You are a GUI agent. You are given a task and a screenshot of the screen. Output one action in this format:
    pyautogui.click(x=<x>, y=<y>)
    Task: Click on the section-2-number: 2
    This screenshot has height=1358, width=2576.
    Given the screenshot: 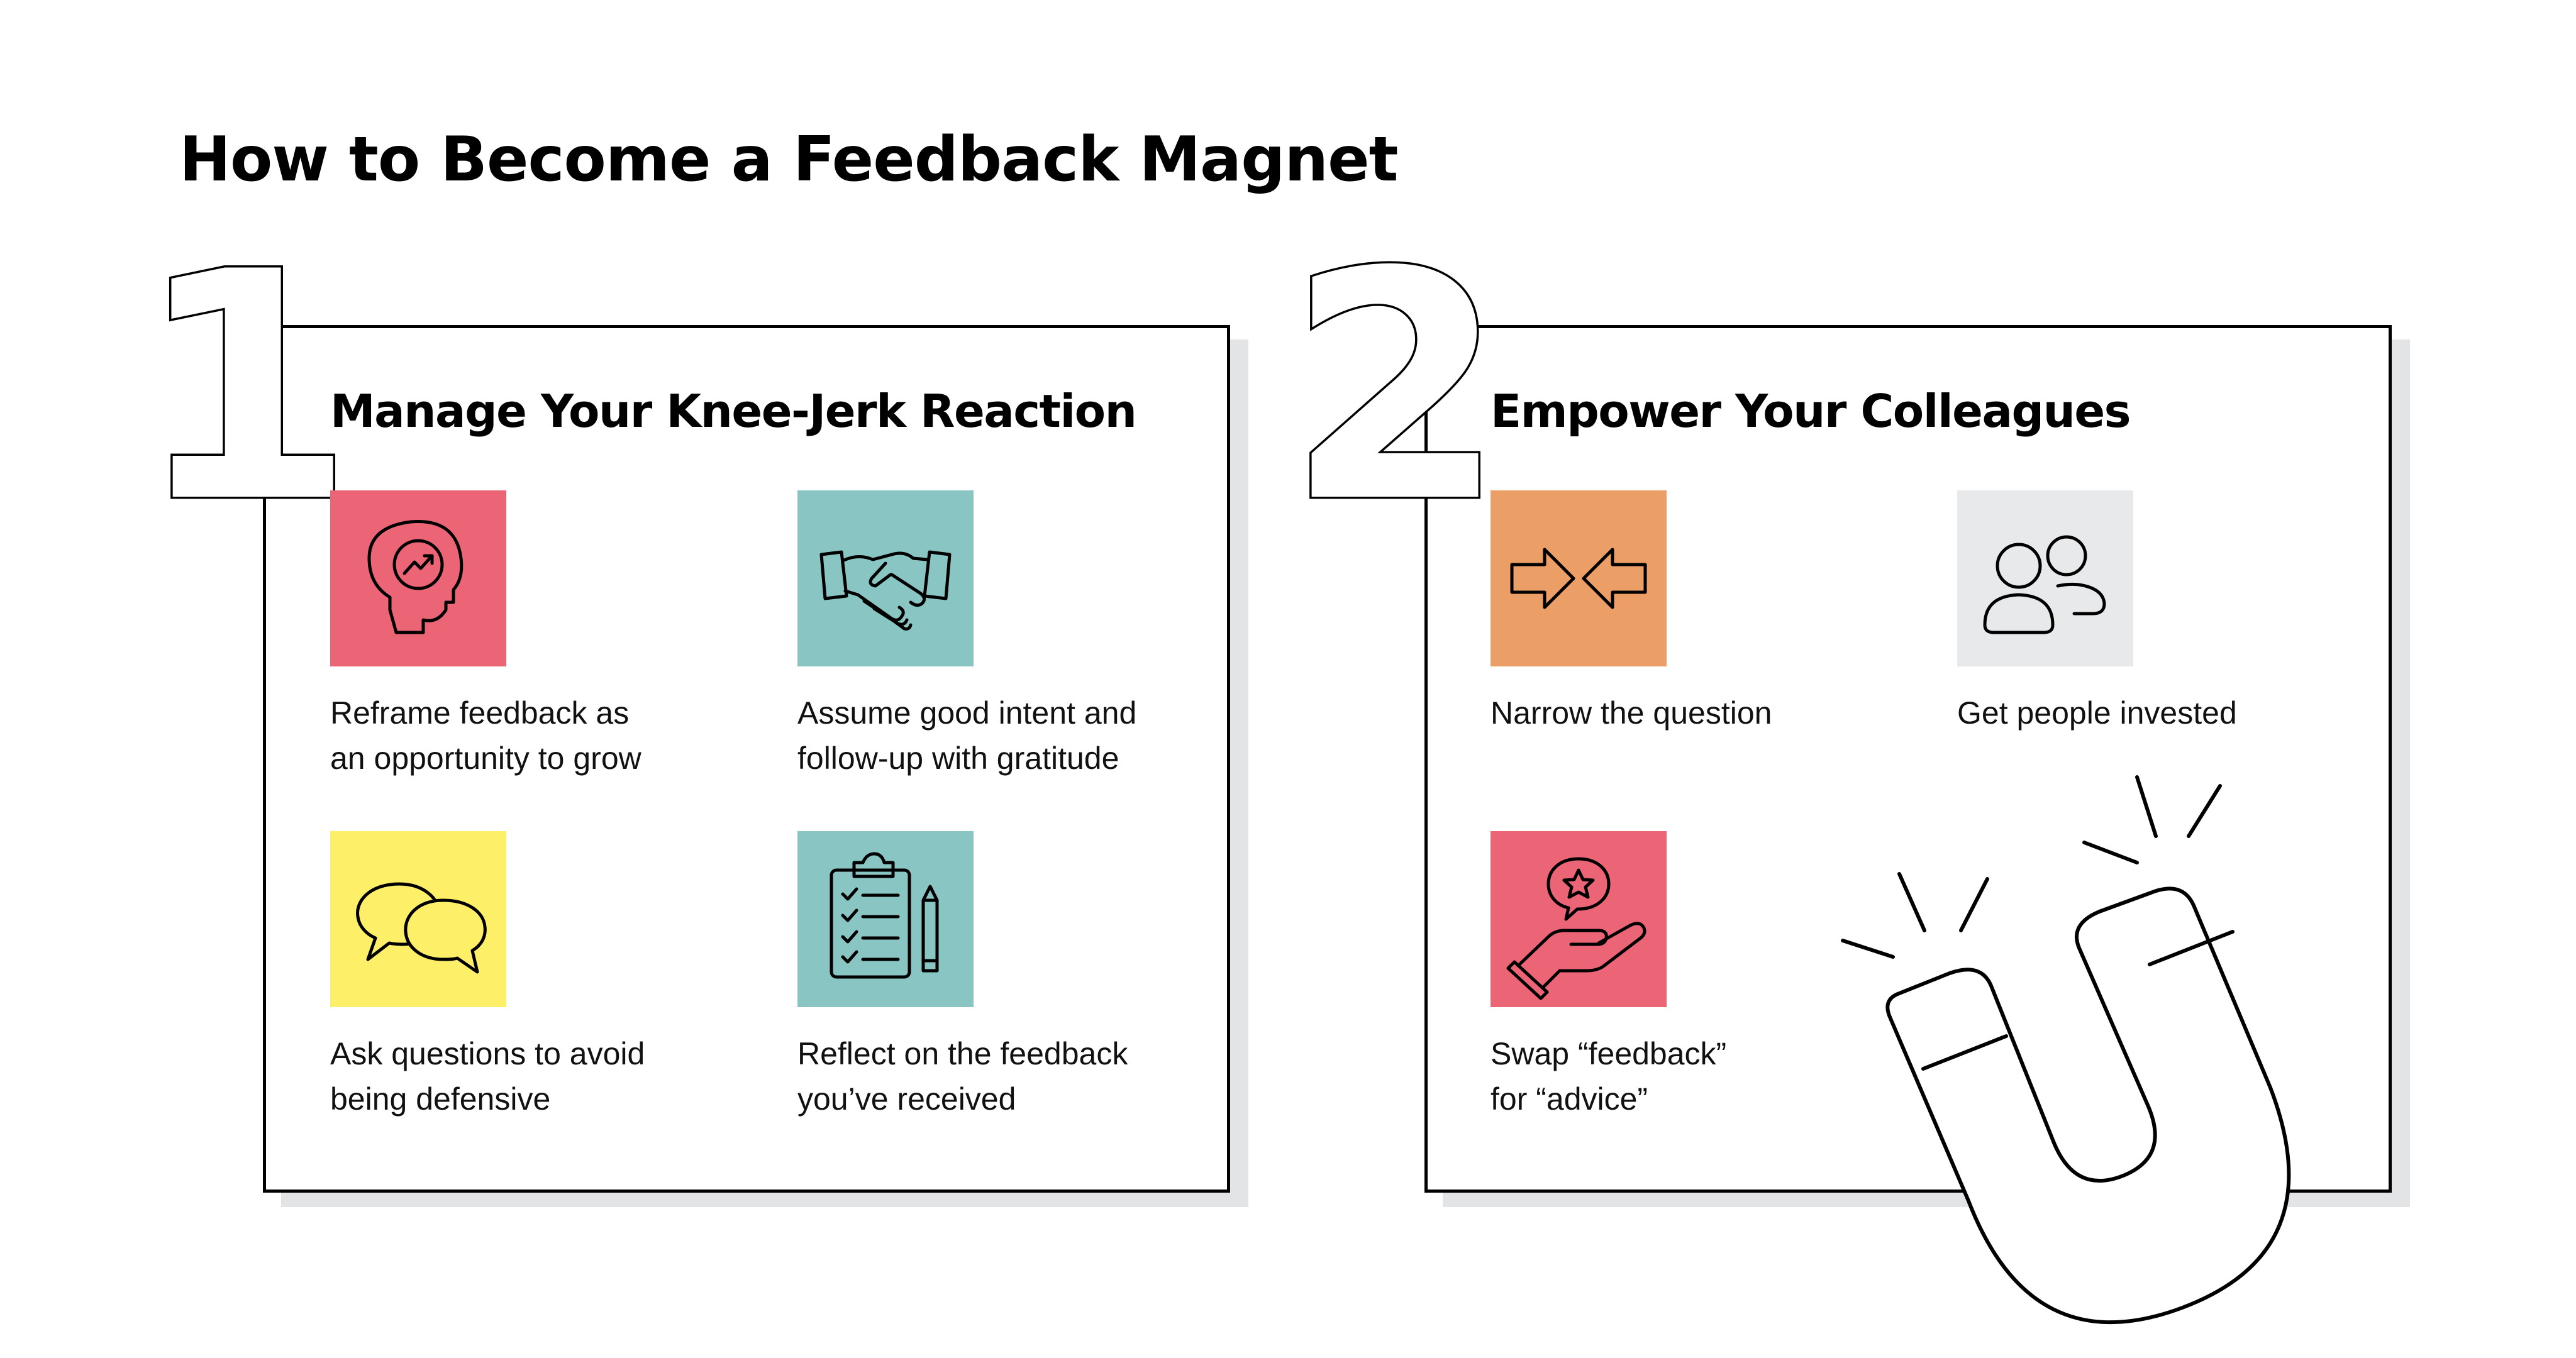 What is the action you would take?
    pyautogui.click(x=1396, y=388)
    